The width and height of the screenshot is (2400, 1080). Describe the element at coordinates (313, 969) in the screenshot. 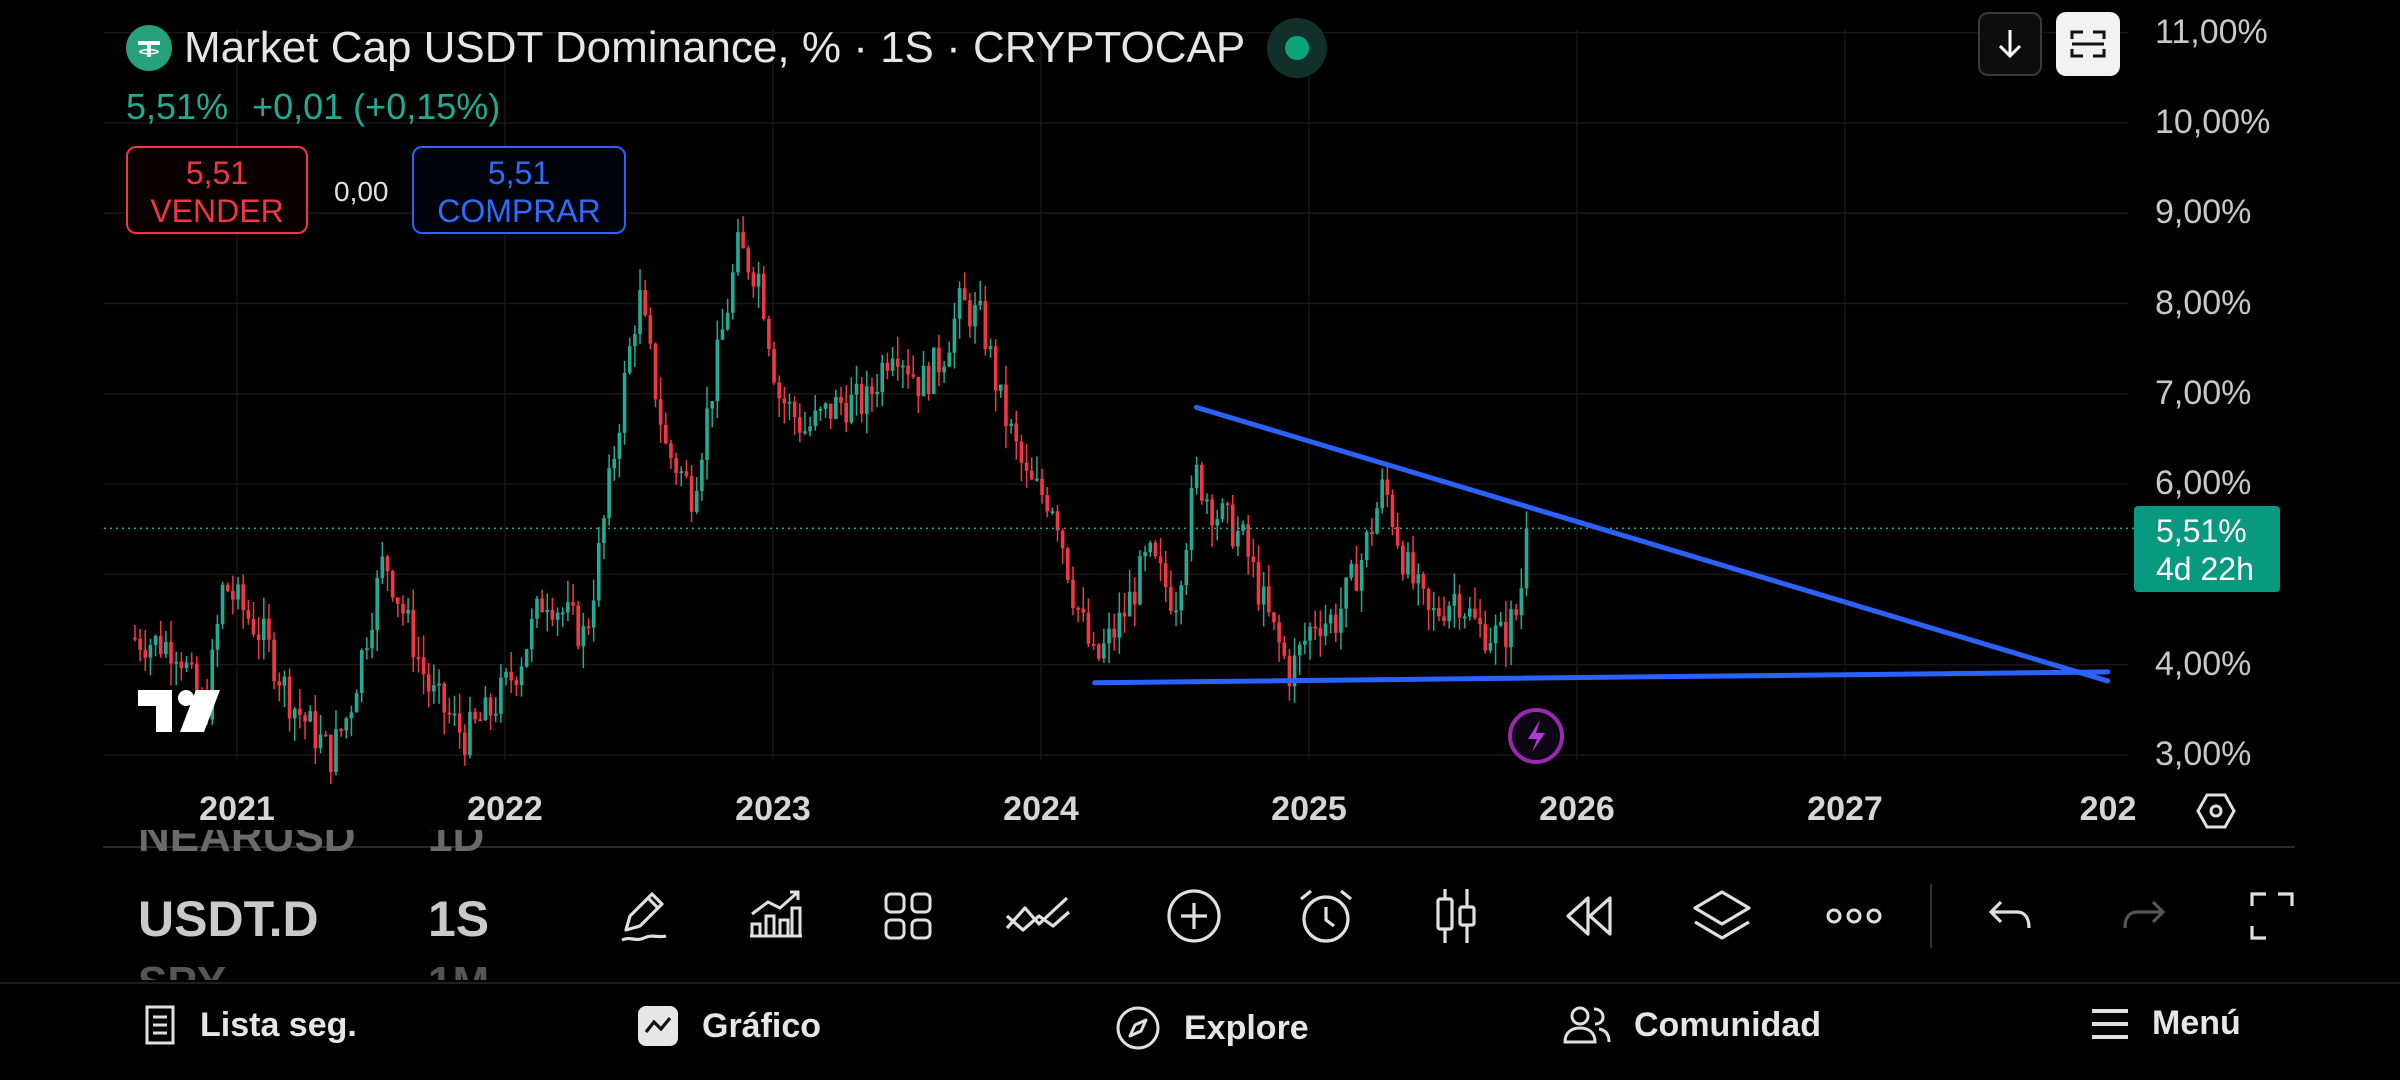

I see `symbol-next: SPY 1M` at that location.